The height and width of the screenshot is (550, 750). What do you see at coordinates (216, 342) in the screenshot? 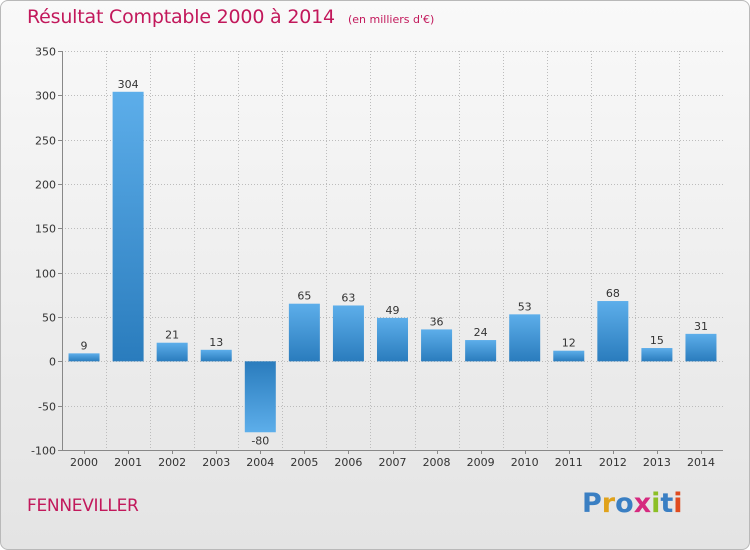
I see `data-label-2003: 13` at bounding box center [216, 342].